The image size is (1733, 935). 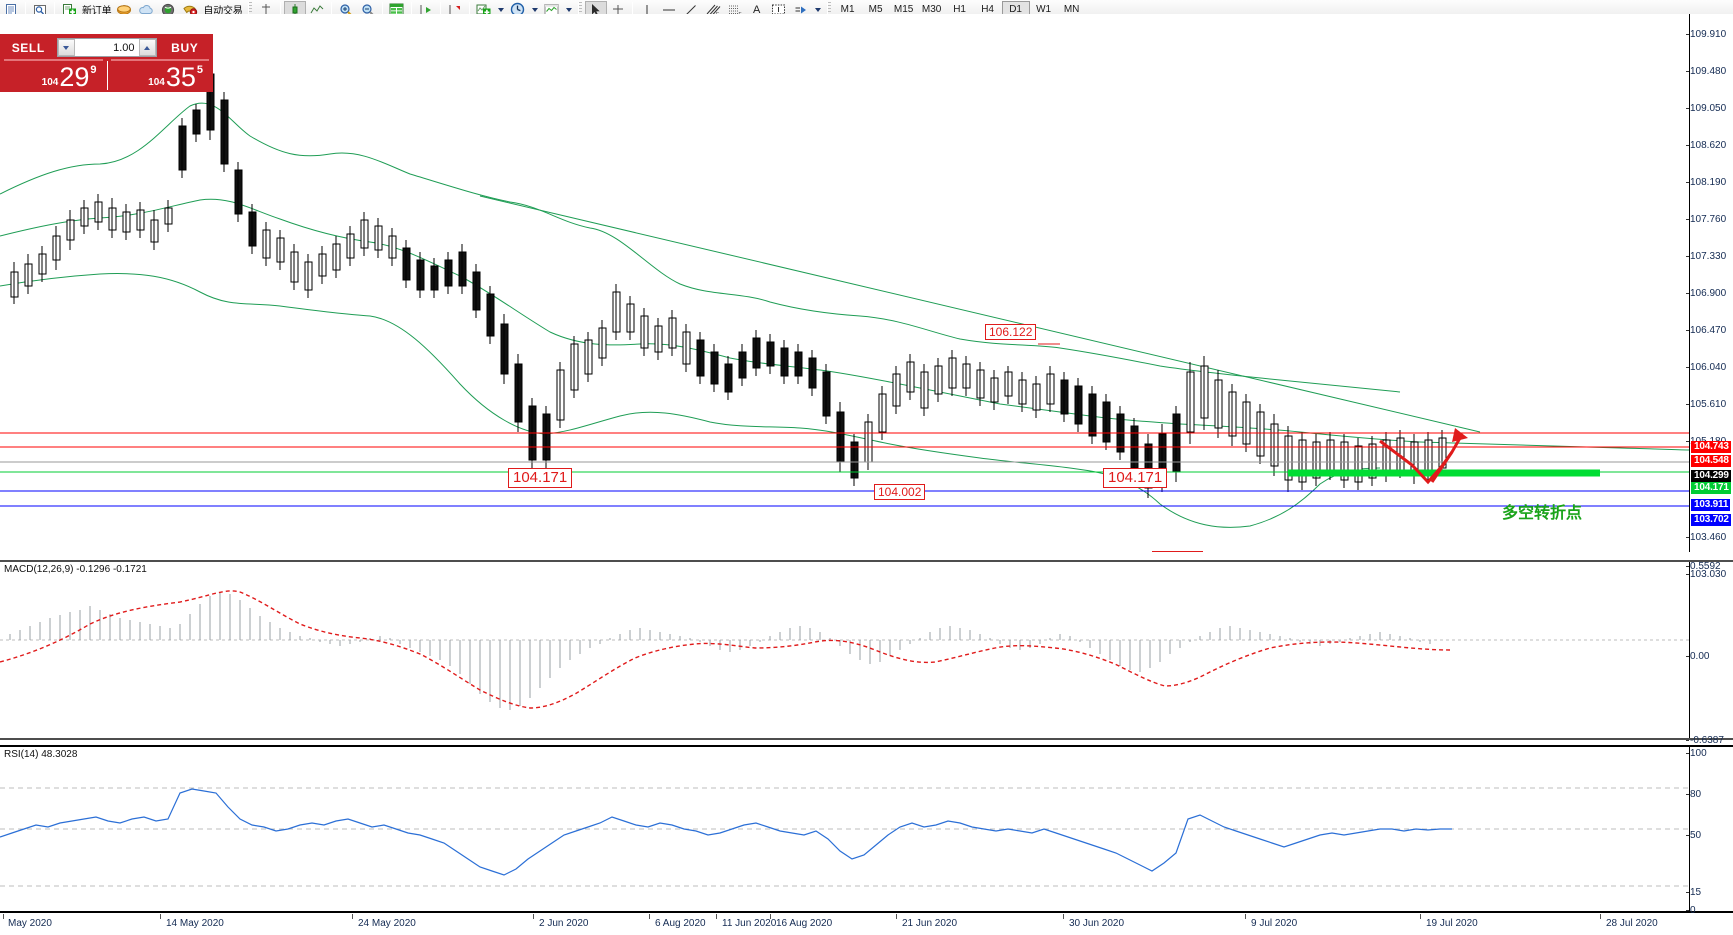 What do you see at coordinates (959, 9) in the screenshot?
I see `timeframe-h1: H1` at bounding box center [959, 9].